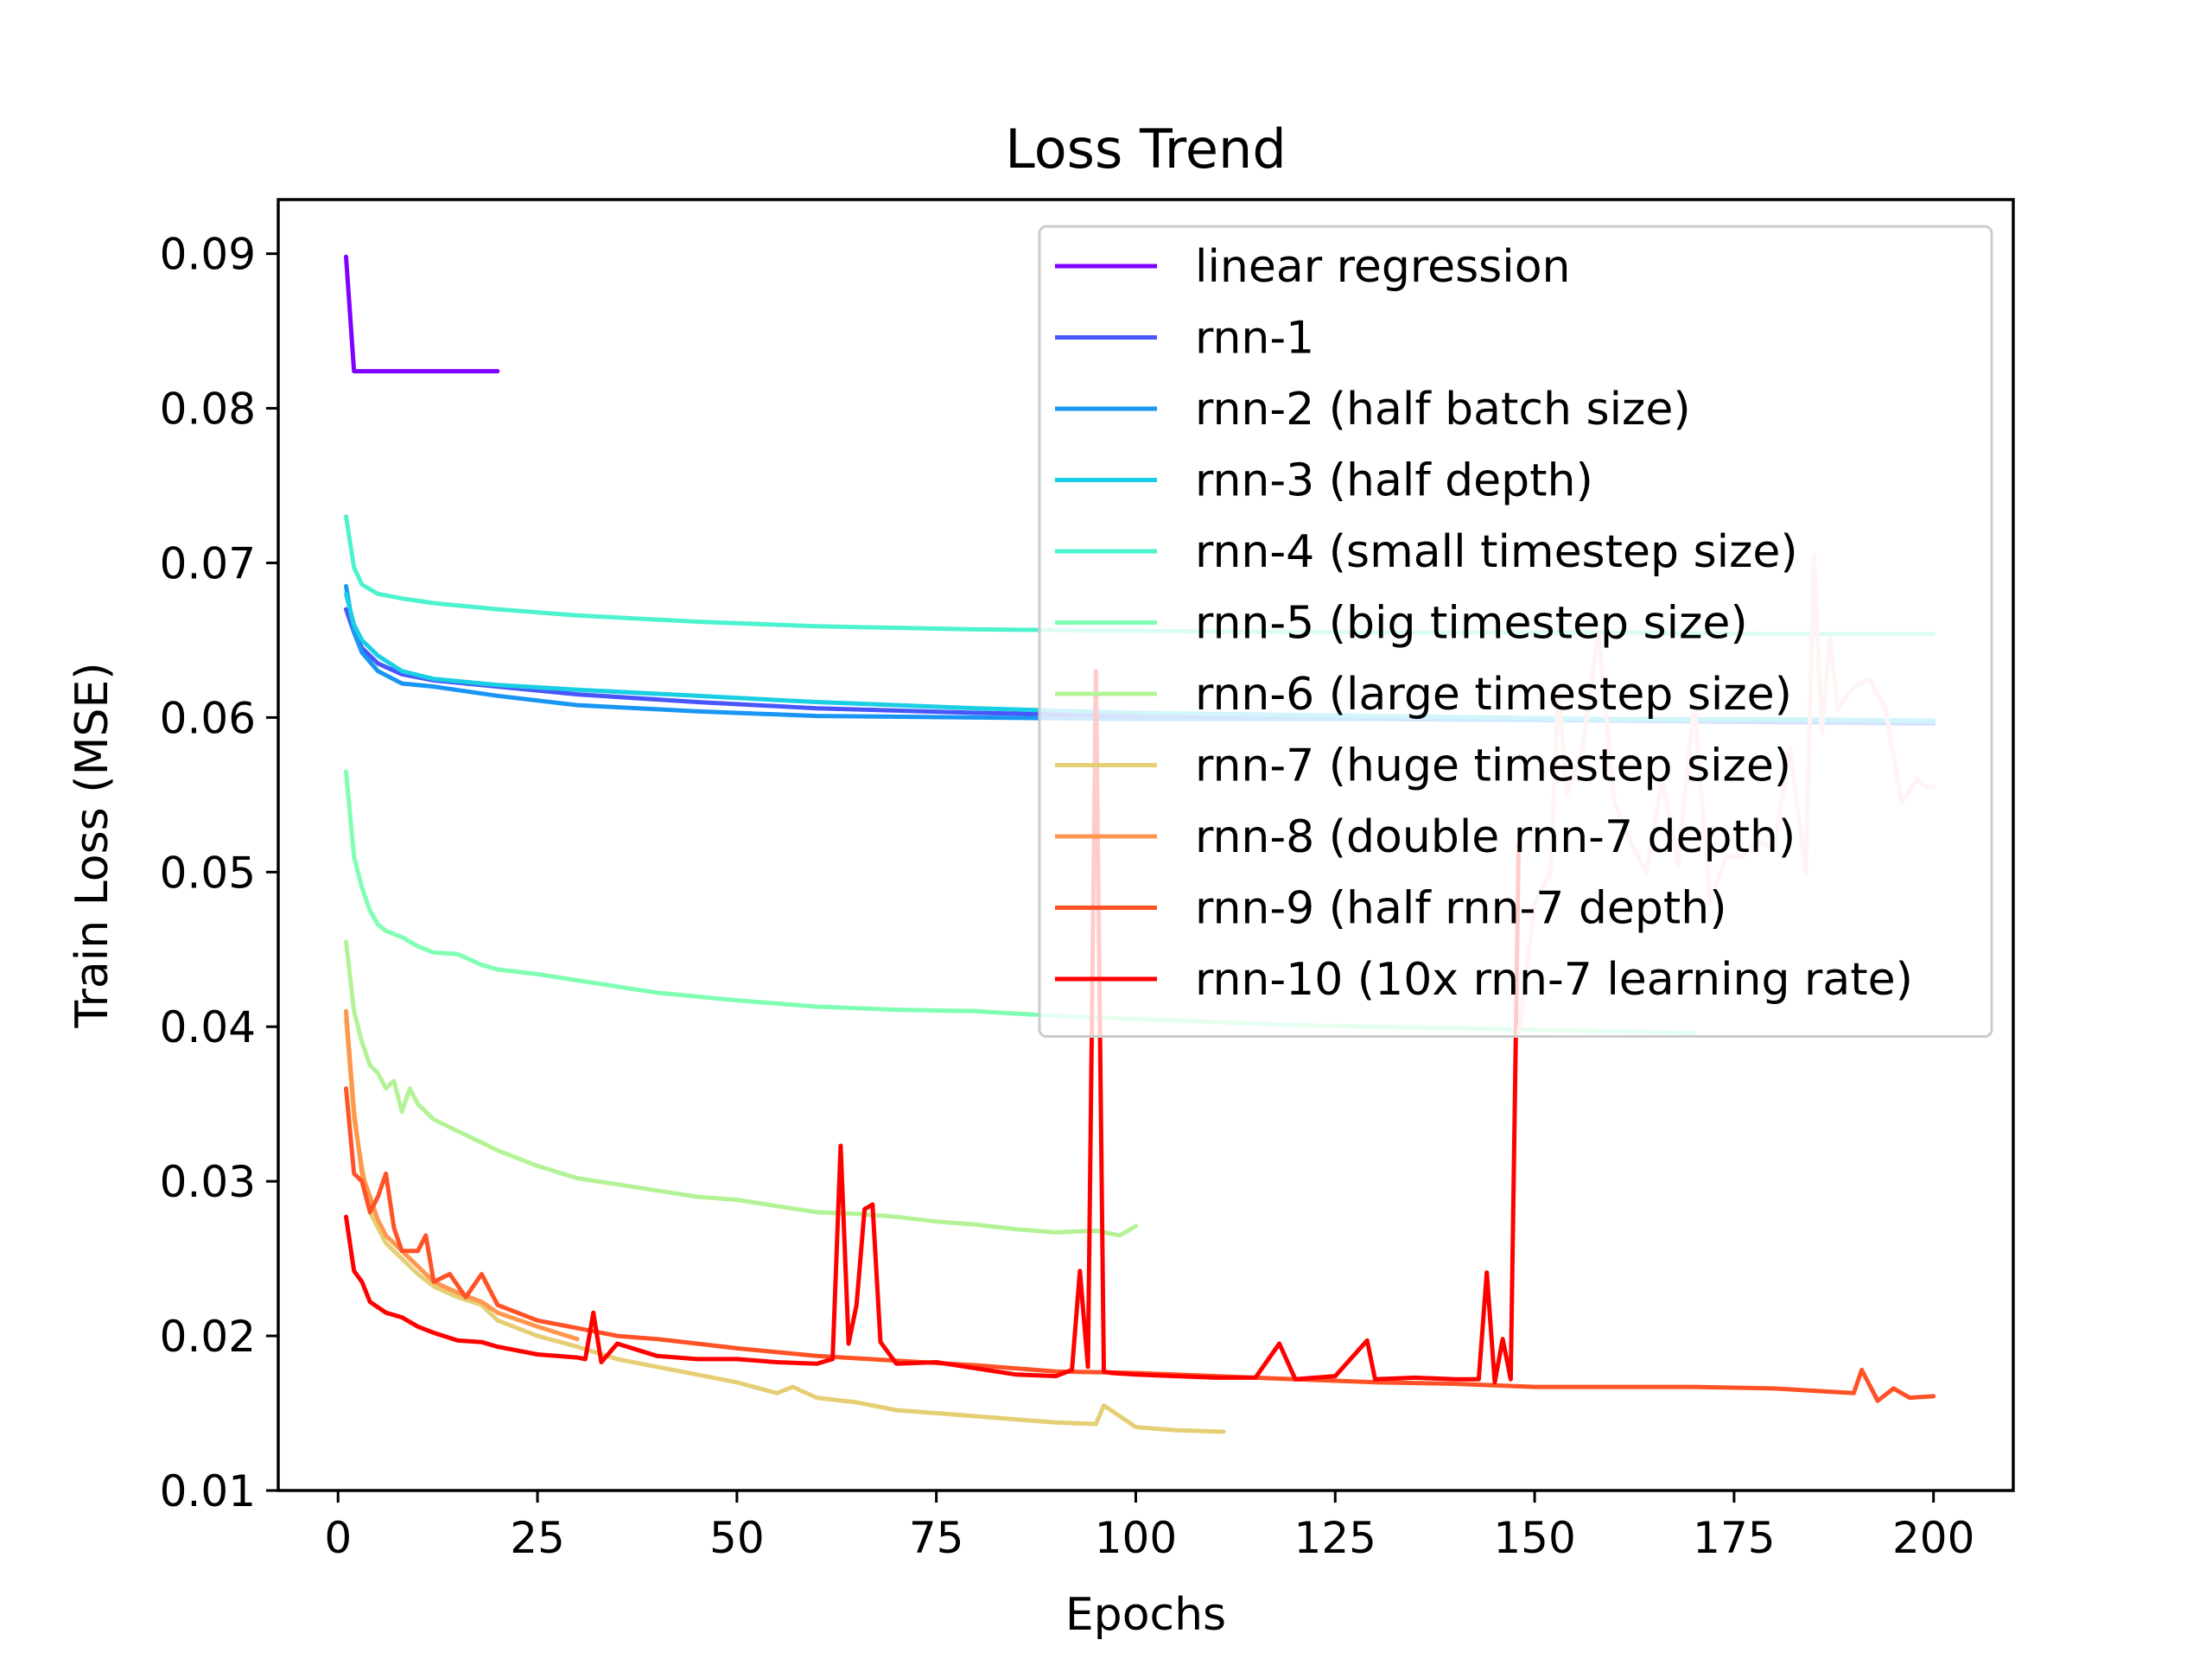 This screenshot has width=2212, height=1659. What do you see at coordinates (208, 1491) in the screenshot?
I see `y-tick-label: 0.01` at bounding box center [208, 1491].